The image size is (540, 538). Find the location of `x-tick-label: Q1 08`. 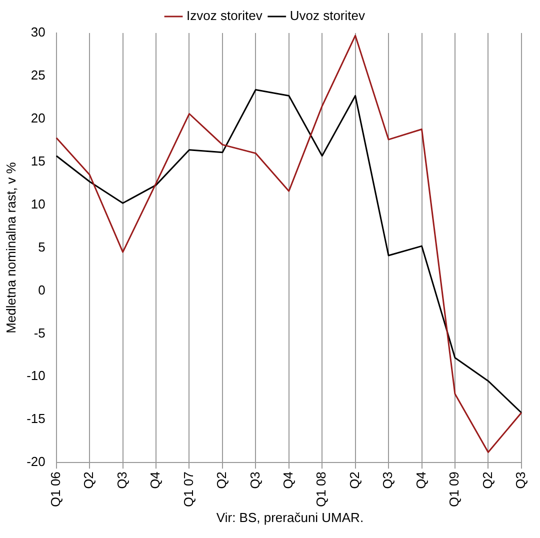

x-tick-label: Q1 08 is located at coordinates (321, 490).